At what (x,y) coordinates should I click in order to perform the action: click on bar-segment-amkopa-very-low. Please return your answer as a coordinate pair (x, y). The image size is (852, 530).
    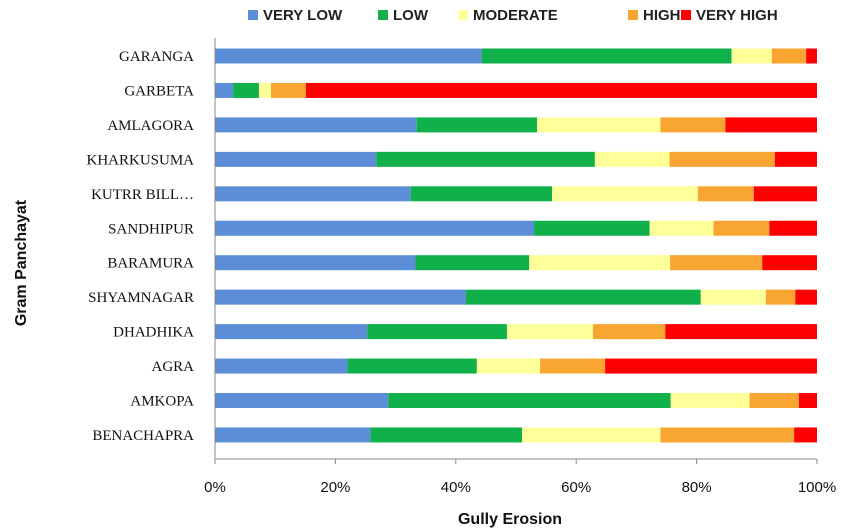
    Looking at the image, I should click on (302, 400).